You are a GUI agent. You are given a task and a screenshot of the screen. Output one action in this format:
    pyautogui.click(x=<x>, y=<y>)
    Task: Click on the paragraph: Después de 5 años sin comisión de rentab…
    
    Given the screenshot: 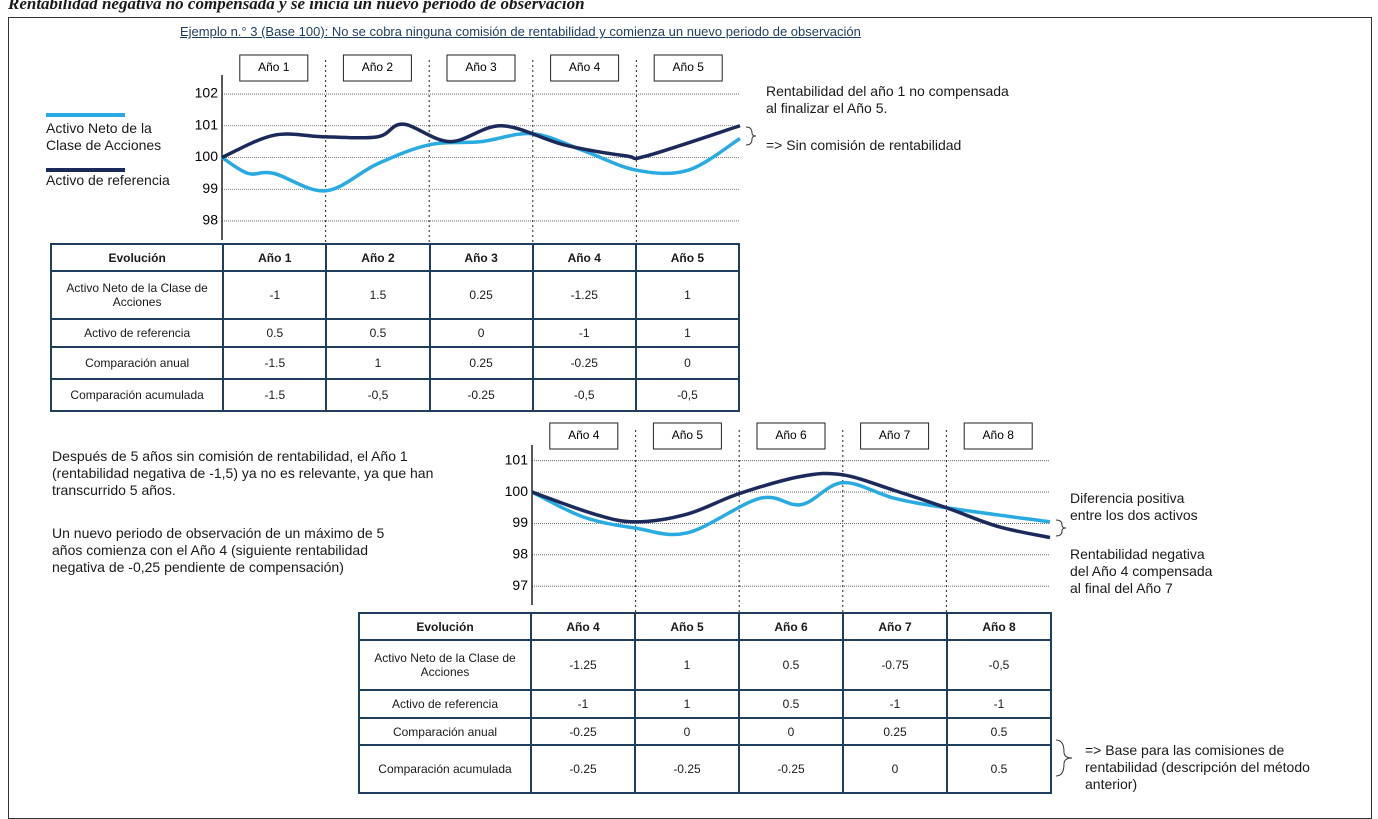 What is the action you would take?
    pyautogui.click(x=243, y=473)
    